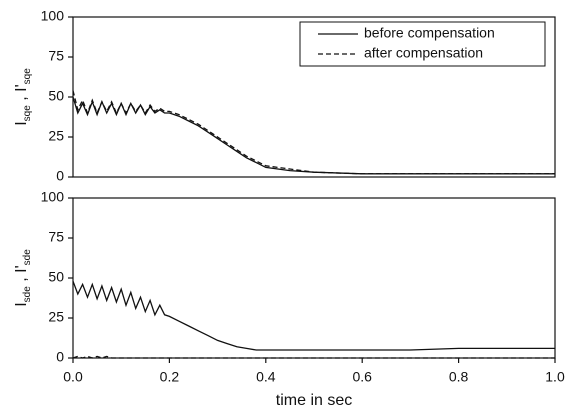 This screenshot has width=566, height=414. I want to click on y-axis-label: Isqe , I'sqe, so click(22, 97).